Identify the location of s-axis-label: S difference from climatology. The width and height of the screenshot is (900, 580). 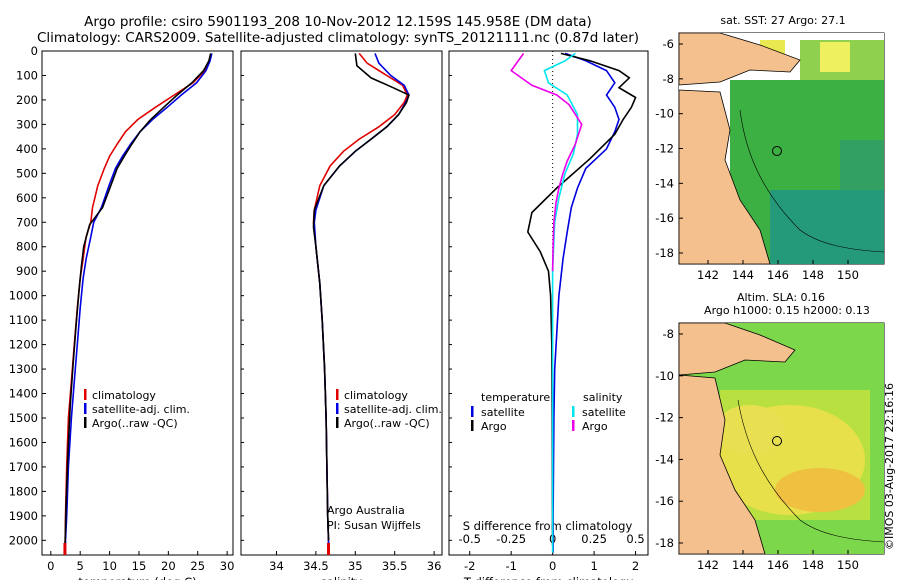
(548, 526).